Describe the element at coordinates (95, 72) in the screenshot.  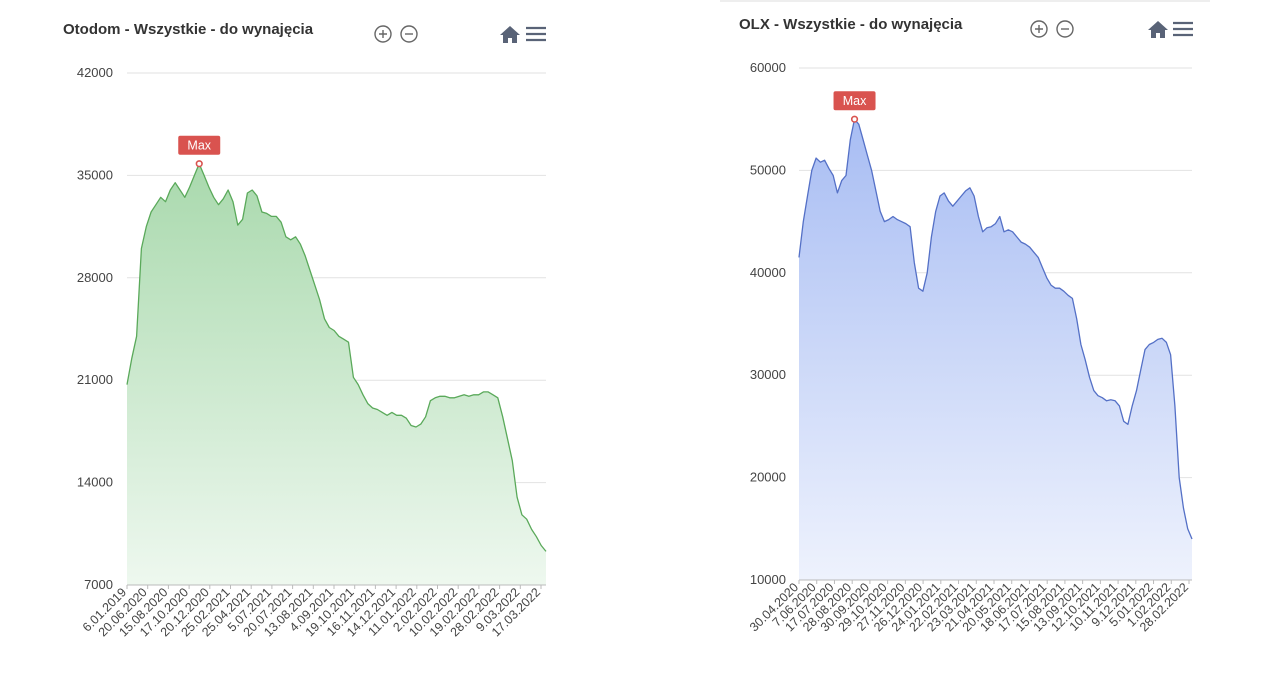
I see `y-tick-label: 42000` at that location.